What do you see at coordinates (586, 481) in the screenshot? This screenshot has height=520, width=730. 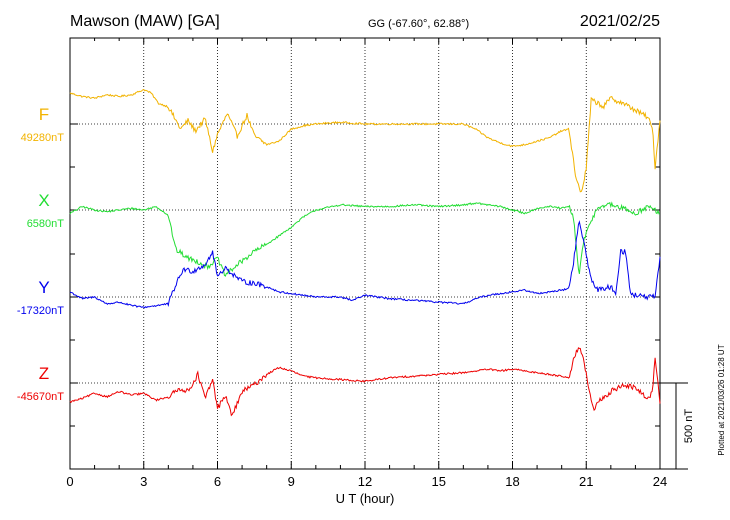 I see `x-tick-label: 21` at bounding box center [586, 481].